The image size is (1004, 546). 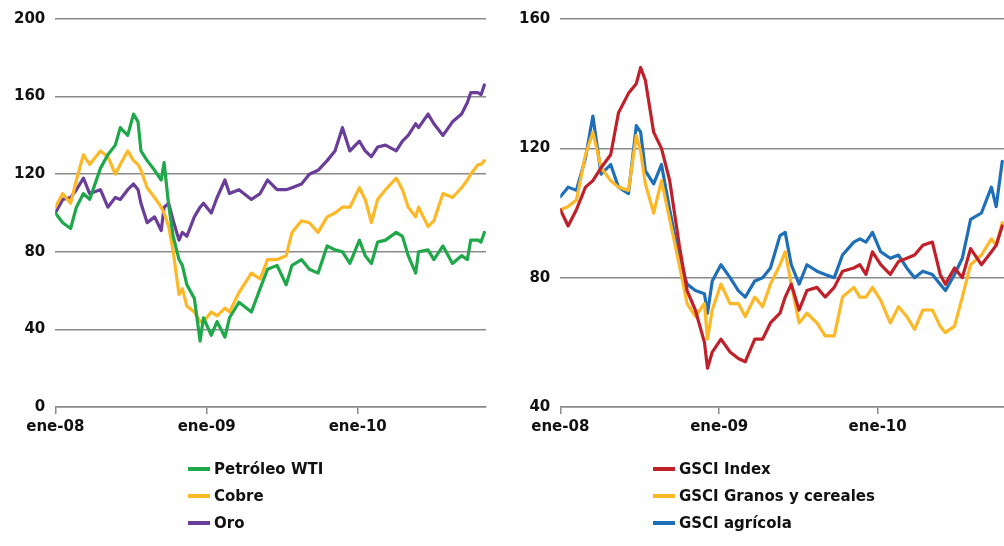 What do you see at coordinates (735, 522) in the screenshot?
I see `legend-label: GSCI agrícola` at bounding box center [735, 522].